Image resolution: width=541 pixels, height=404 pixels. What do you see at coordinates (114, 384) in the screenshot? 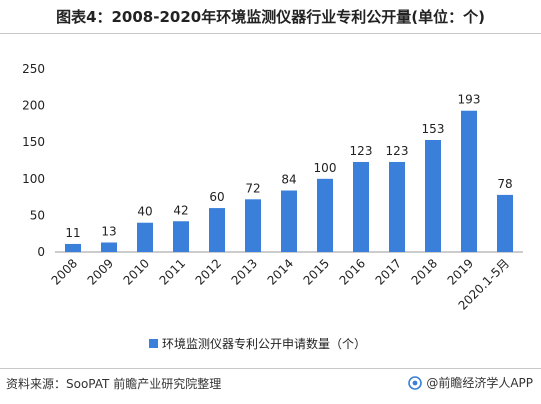
I see `source-note: 资料来源：SooPAT 前瞻产业研究院整理` at bounding box center [114, 384].